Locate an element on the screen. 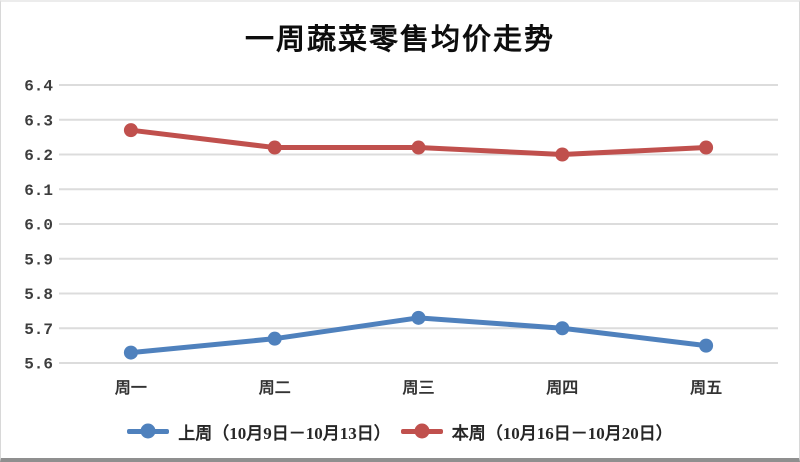 This screenshot has width=800, height=462. y-axis-tick-label: 6.4 is located at coordinates (38, 87).